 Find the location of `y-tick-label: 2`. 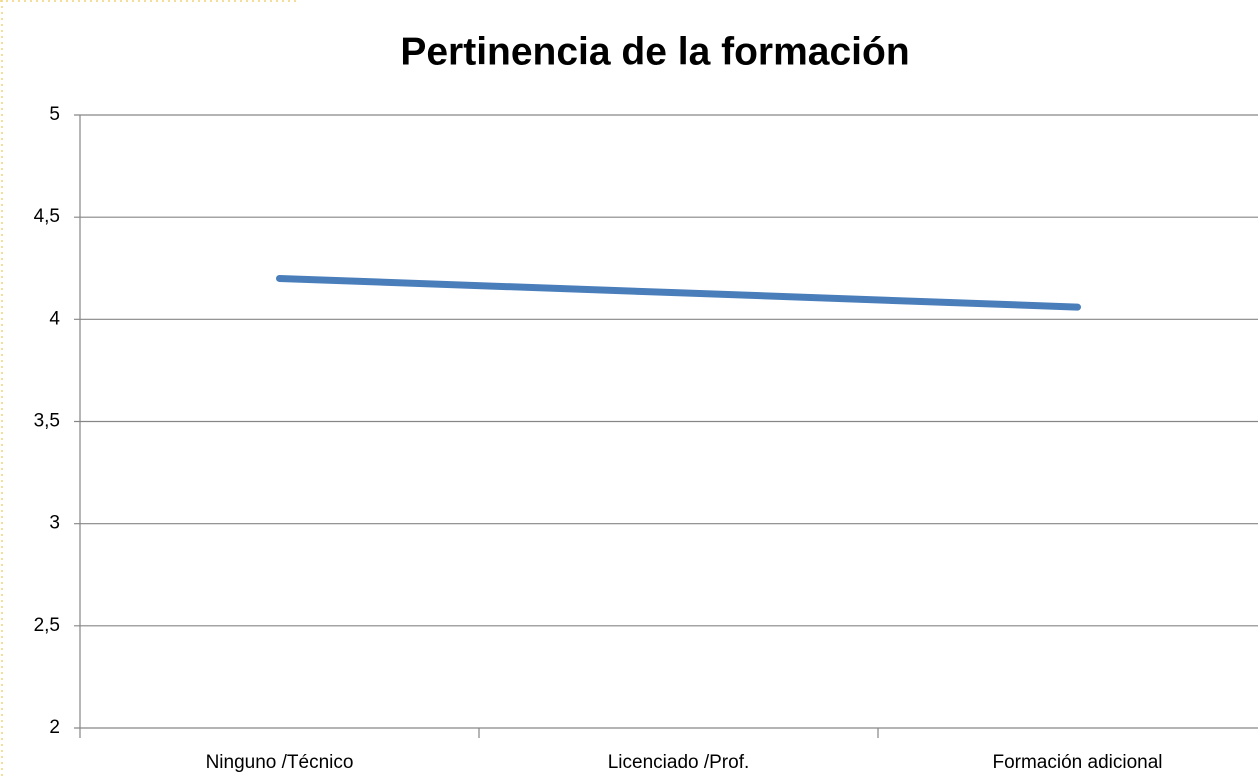

y-tick-label: 2 is located at coordinates (54, 727).